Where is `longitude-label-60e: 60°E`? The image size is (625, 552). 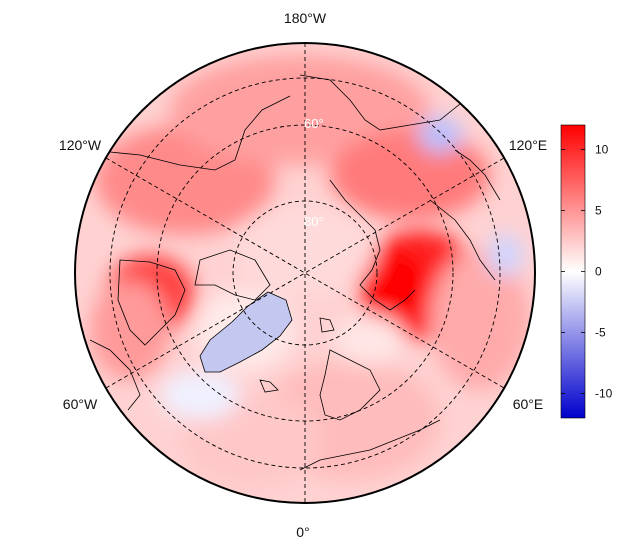 longitude-label-60e: 60°E is located at coordinates (528, 404).